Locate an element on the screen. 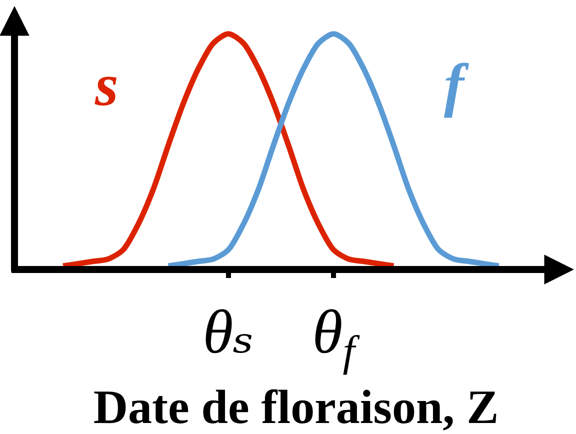  series-label: f is located at coordinates (456, 85).